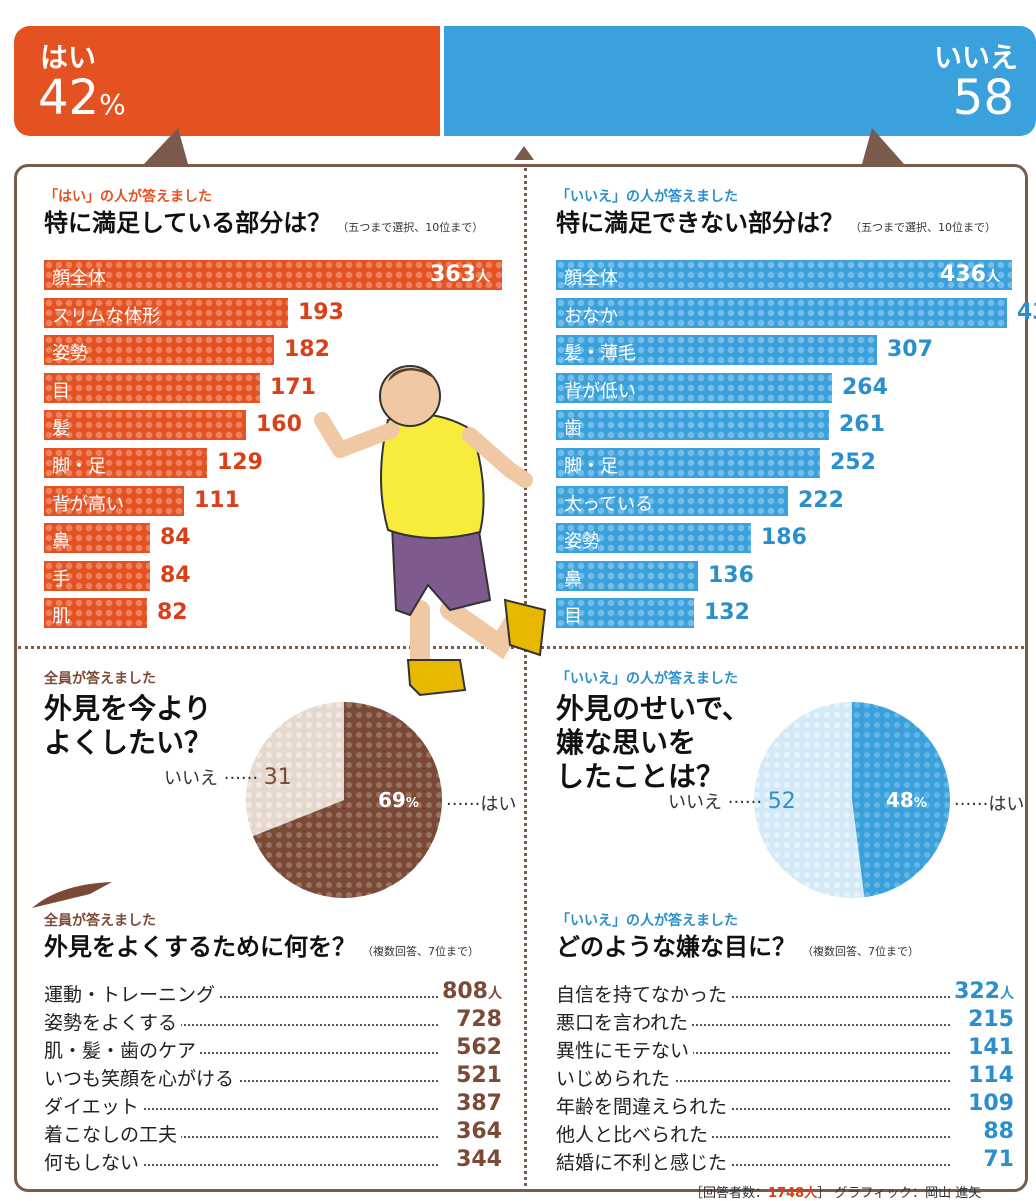  Describe the element at coordinates (227, 81) in the screenshot. I see `banner-yes: はい 42%` at that location.